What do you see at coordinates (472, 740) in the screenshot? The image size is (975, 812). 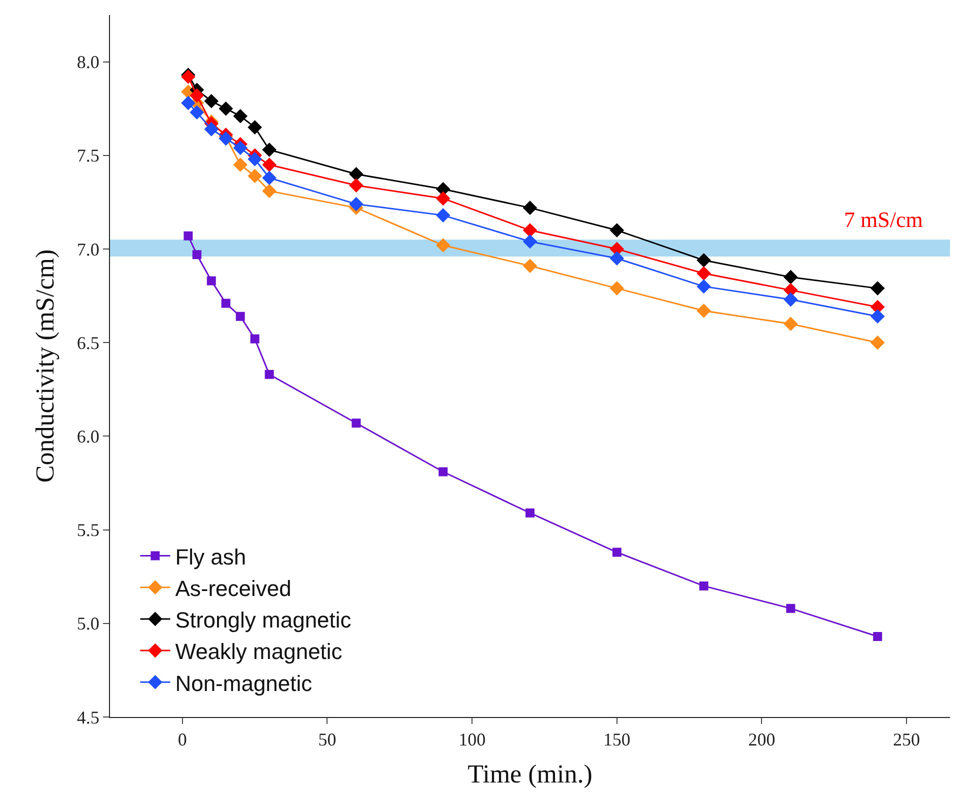 I see `x-tick-label: 100` at bounding box center [472, 740].